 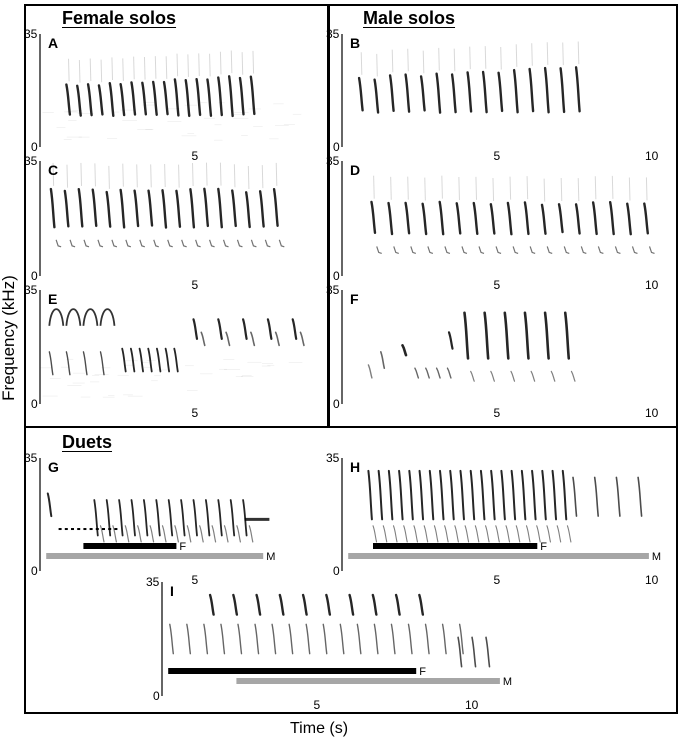 What do you see at coordinates (172, 347) in the screenshot?
I see `spectrogram-e` at bounding box center [172, 347].